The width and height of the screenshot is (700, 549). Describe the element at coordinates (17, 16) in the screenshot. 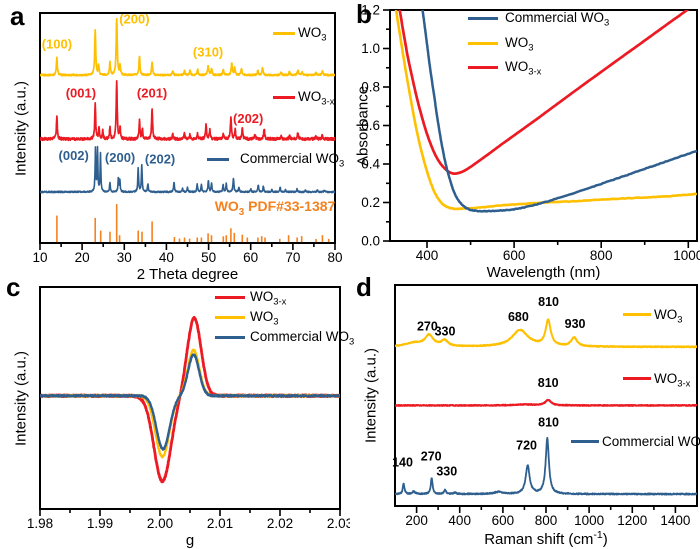

I see `panel-letter-a: a` at that location.